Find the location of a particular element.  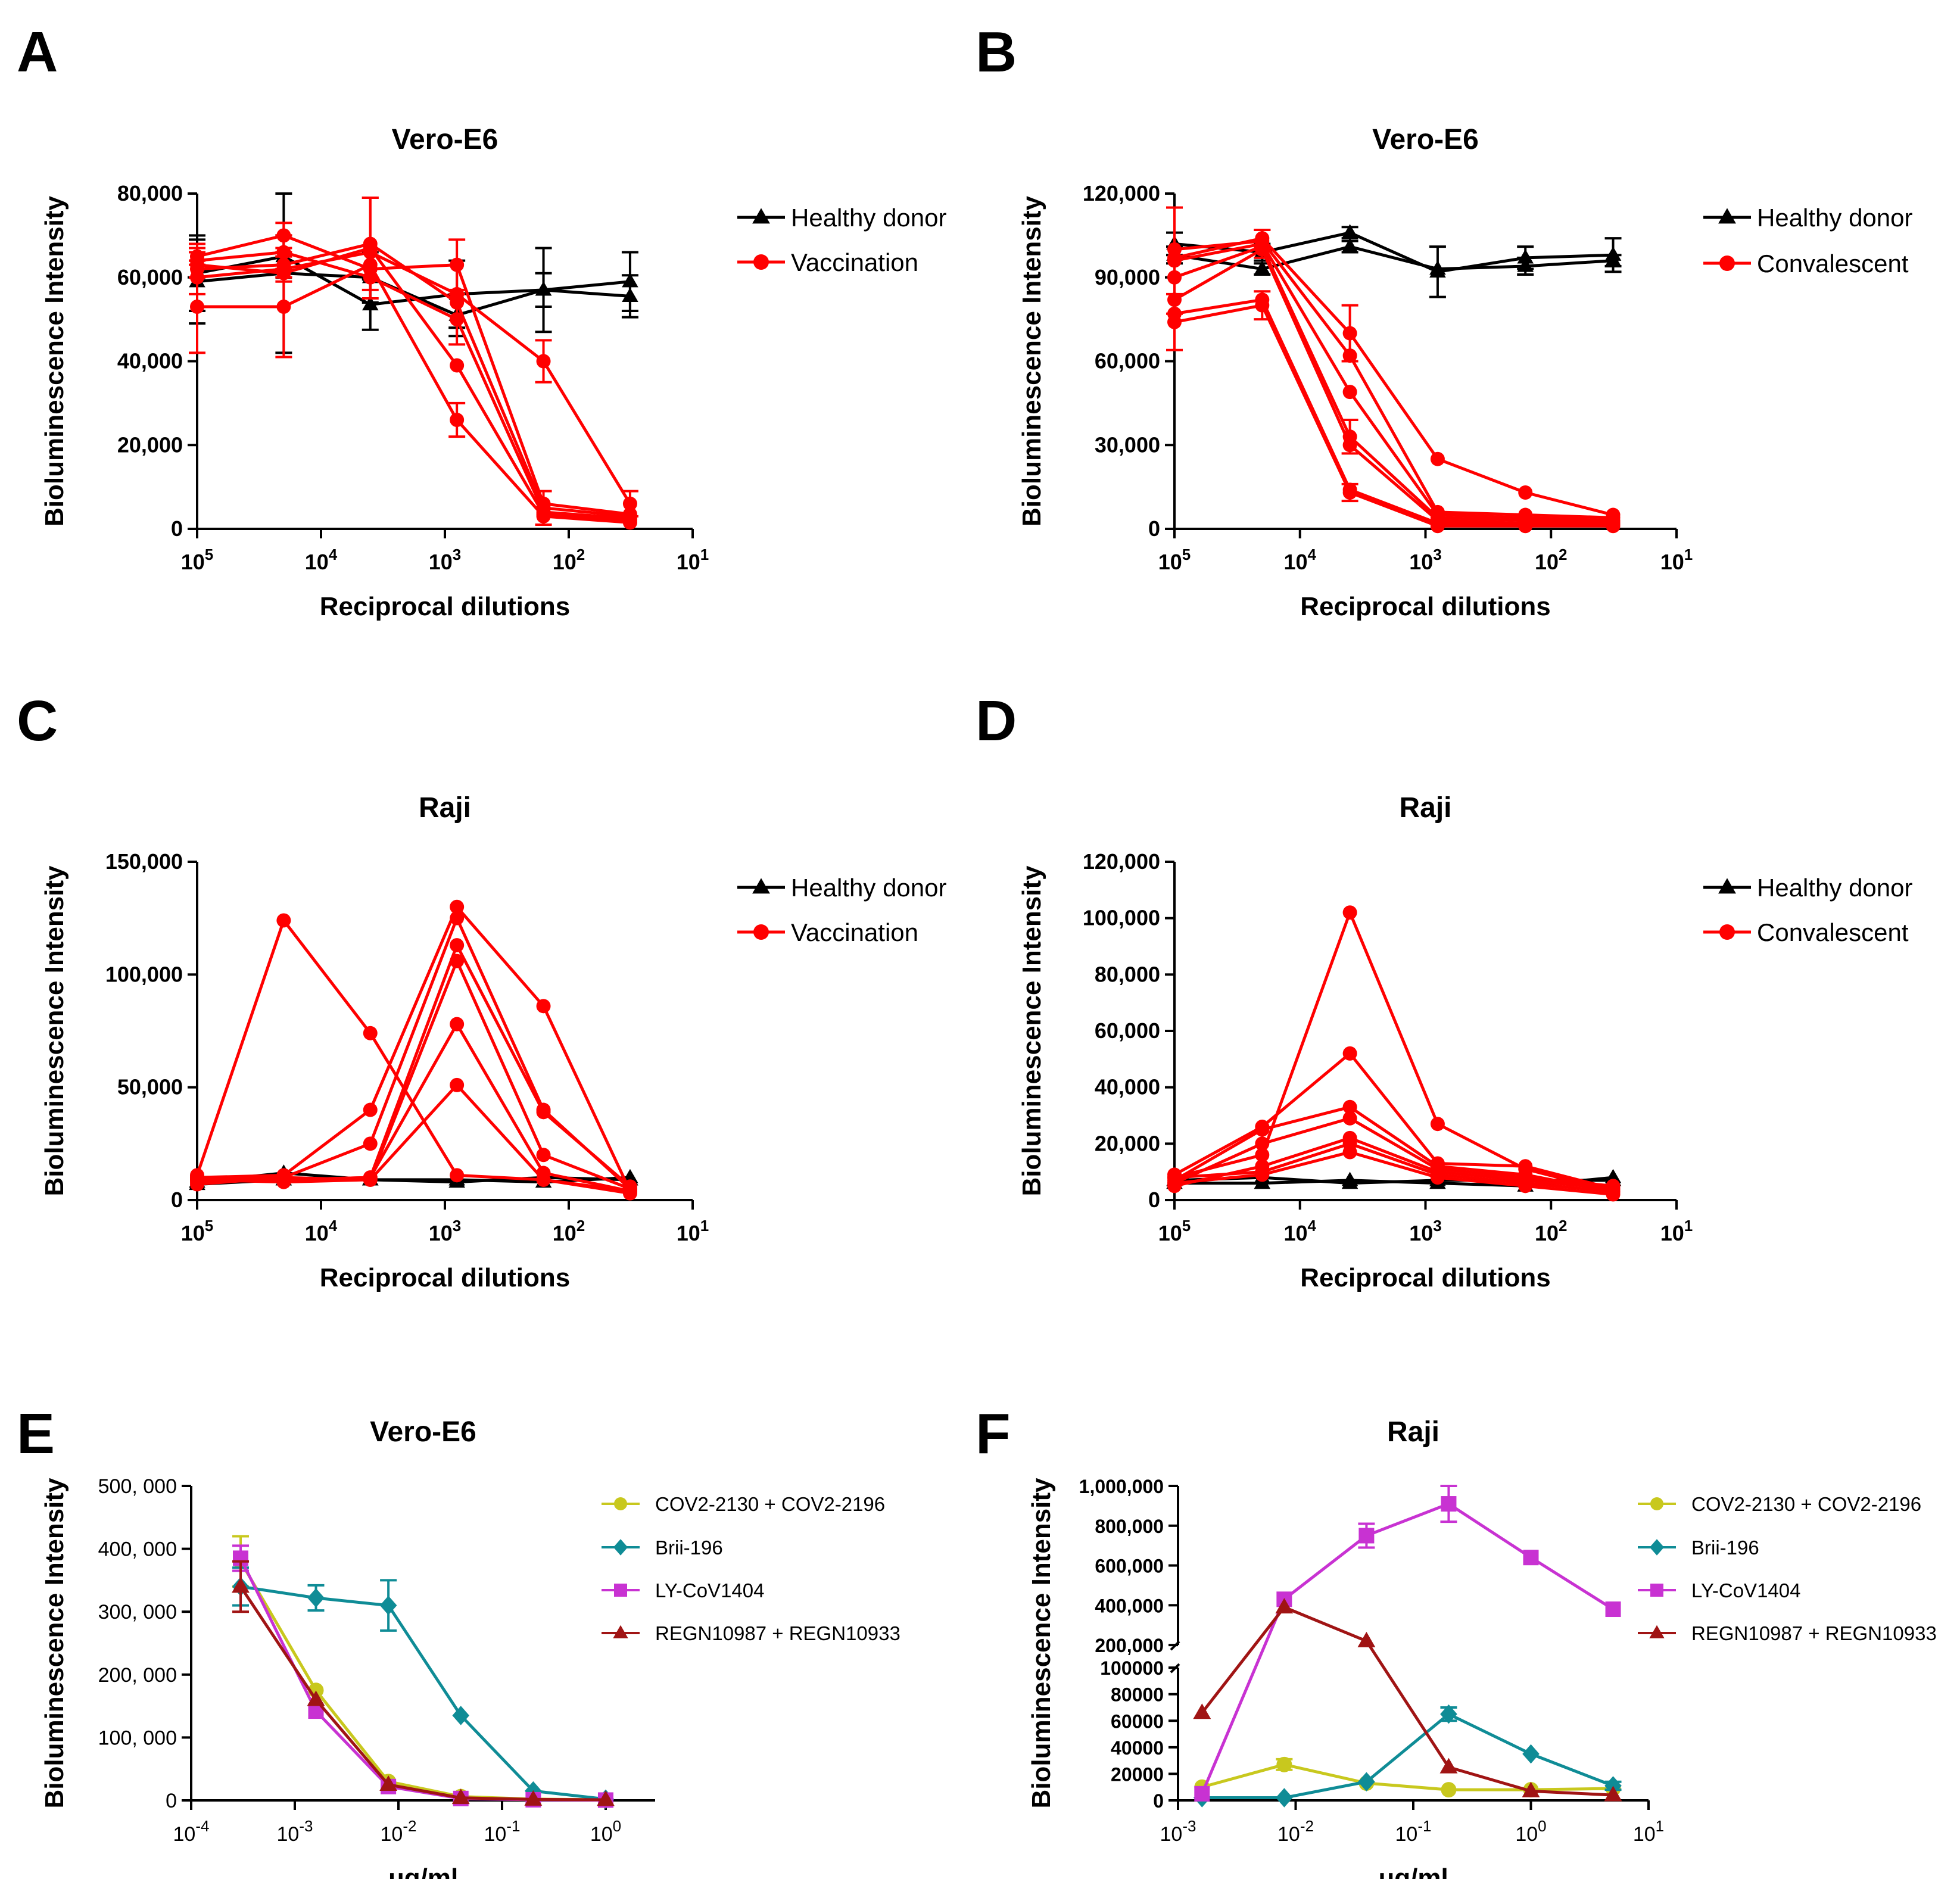

y-tick-label: 100, 000 is located at coordinates (137, 1738).